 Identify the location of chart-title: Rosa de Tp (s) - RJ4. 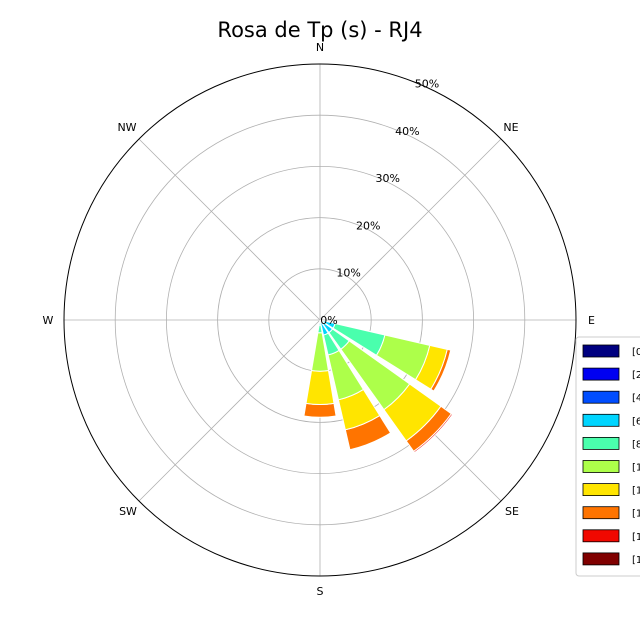
(319, 30).